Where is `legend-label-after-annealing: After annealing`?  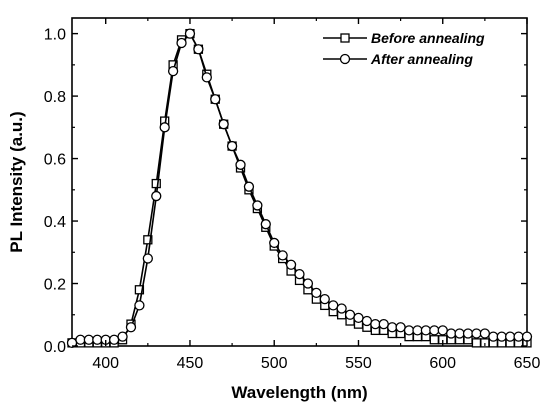
legend-label-after-annealing: After annealing is located at coordinates (421, 59).